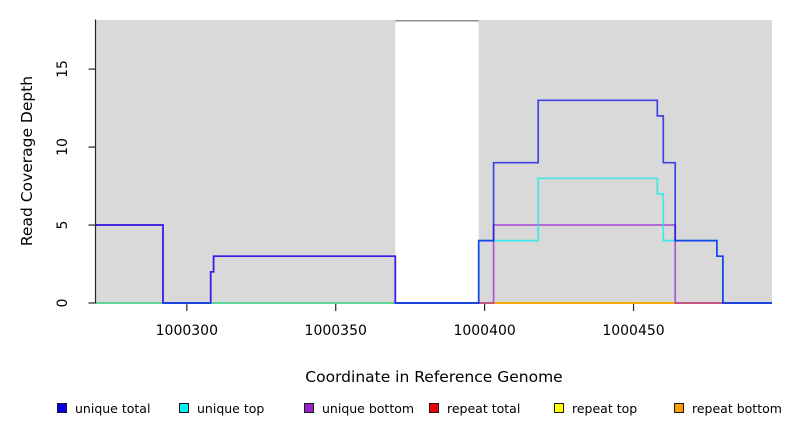 The width and height of the screenshot is (792, 432). Describe the element at coordinates (187, 331) in the screenshot. I see `x-tick-label-1000300: 1000300` at that location.